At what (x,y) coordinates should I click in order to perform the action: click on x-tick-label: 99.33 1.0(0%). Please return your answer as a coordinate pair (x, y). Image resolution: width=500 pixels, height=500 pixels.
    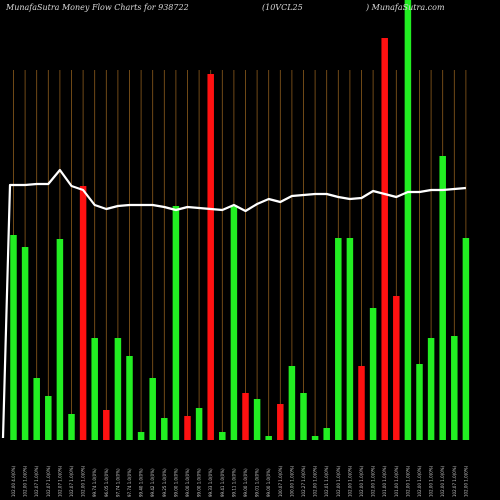
    Looking at the image, I should click on (210, 482).